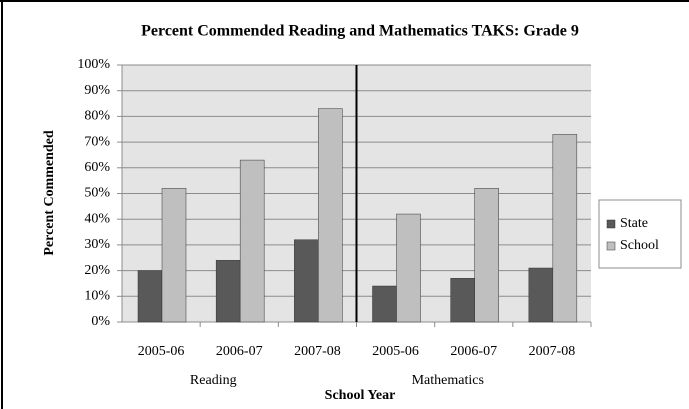  What do you see at coordinates (97, 141) in the screenshot?
I see `y-tick-label: 70%` at bounding box center [97, 141].